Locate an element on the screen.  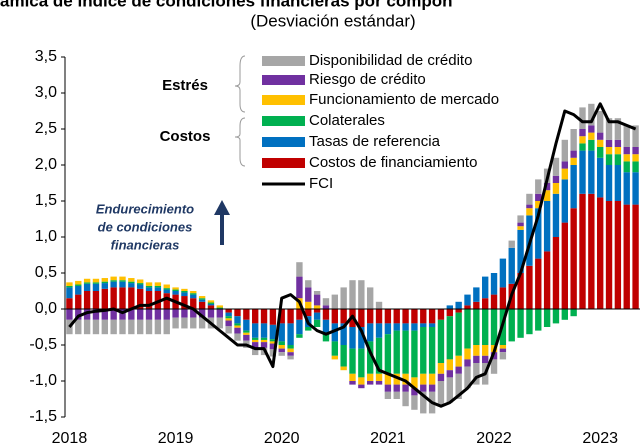
y-tick-label: 0,0 is located at coordinates (46, 308).